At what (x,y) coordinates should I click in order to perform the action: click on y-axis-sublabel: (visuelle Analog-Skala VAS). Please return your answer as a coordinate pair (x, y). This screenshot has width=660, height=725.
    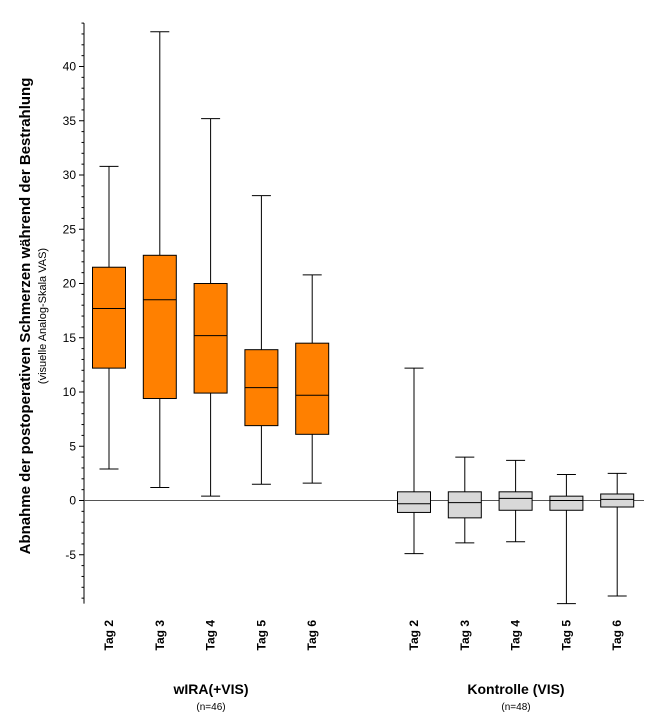
    Looking at the image, I should click on (43, 316).